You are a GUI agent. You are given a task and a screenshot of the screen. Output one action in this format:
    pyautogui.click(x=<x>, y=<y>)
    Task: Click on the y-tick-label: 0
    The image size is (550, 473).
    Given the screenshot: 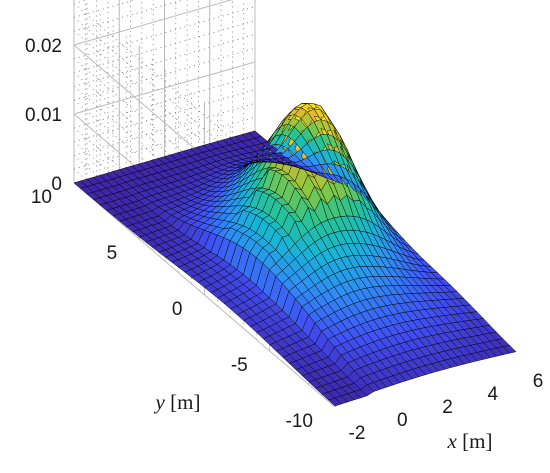 What is the action you would take?
    pyautogui.click(x=177, y=309)
    